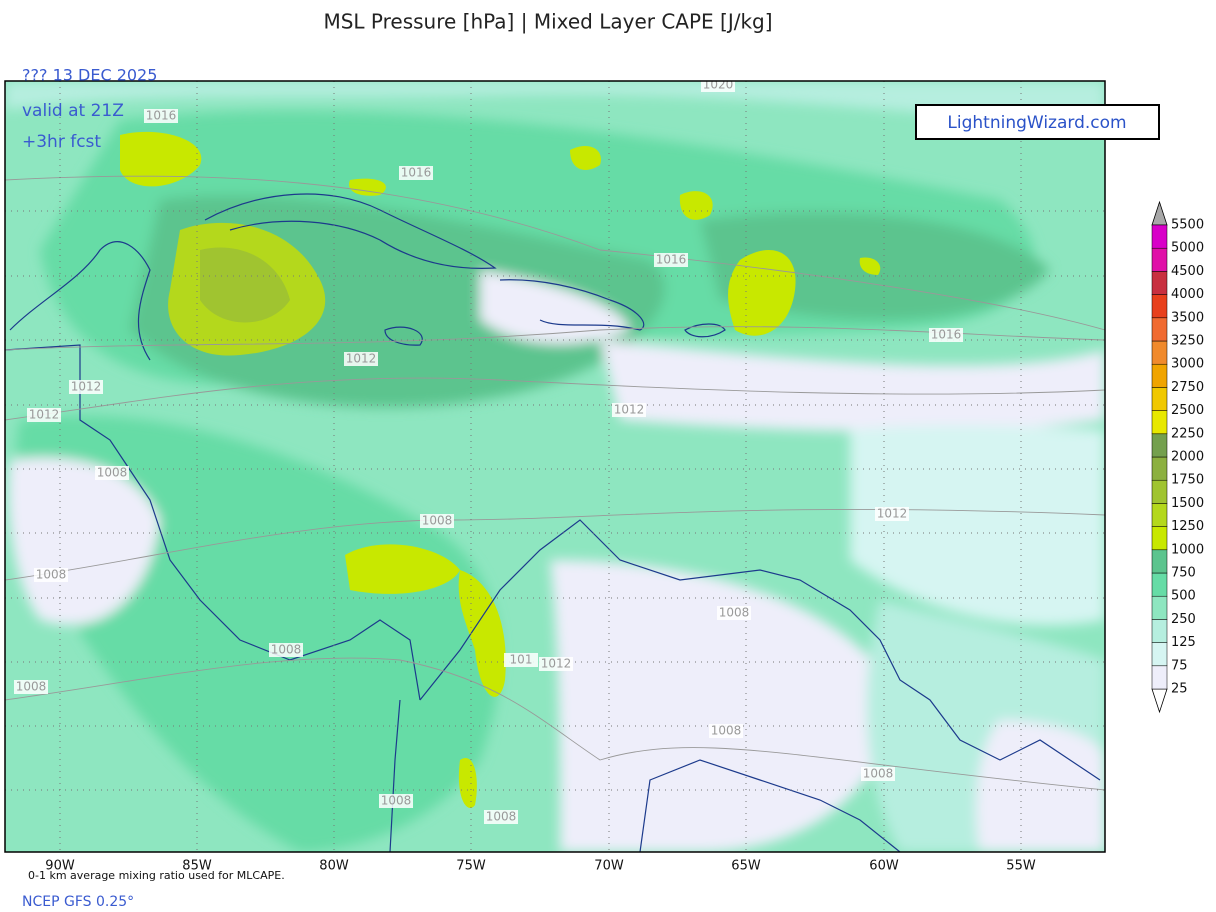 The width and height of the screenshot is (1216, 912). I want to click on longitude-label: 75W, so click(471, 866).